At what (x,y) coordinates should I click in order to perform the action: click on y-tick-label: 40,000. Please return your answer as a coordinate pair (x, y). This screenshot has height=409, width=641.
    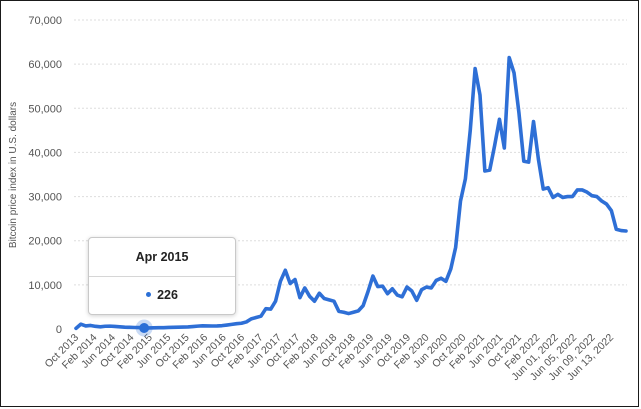
    Looking at the image, I should click on (45, 153).